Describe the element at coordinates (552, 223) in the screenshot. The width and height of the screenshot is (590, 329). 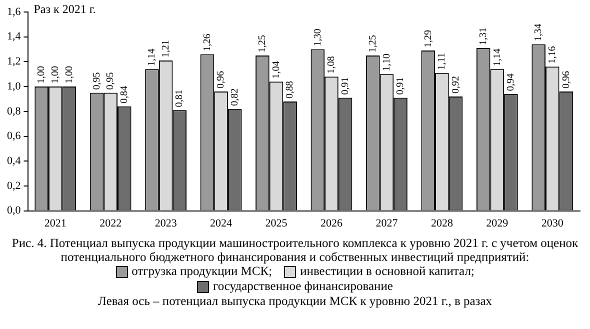
I see `x-tick-label: 2030` at that location.